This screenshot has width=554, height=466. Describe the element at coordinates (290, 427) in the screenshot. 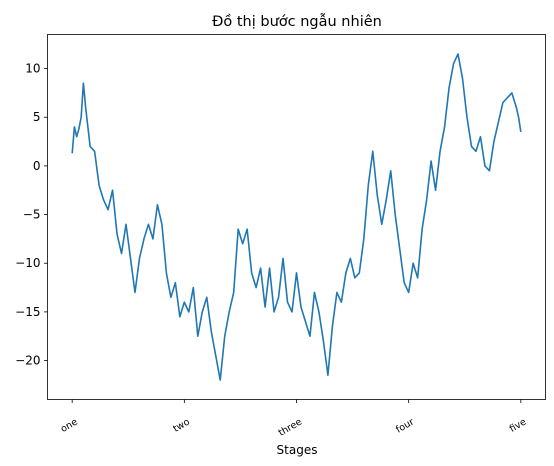

I see `x-tick-label: three` at that location.